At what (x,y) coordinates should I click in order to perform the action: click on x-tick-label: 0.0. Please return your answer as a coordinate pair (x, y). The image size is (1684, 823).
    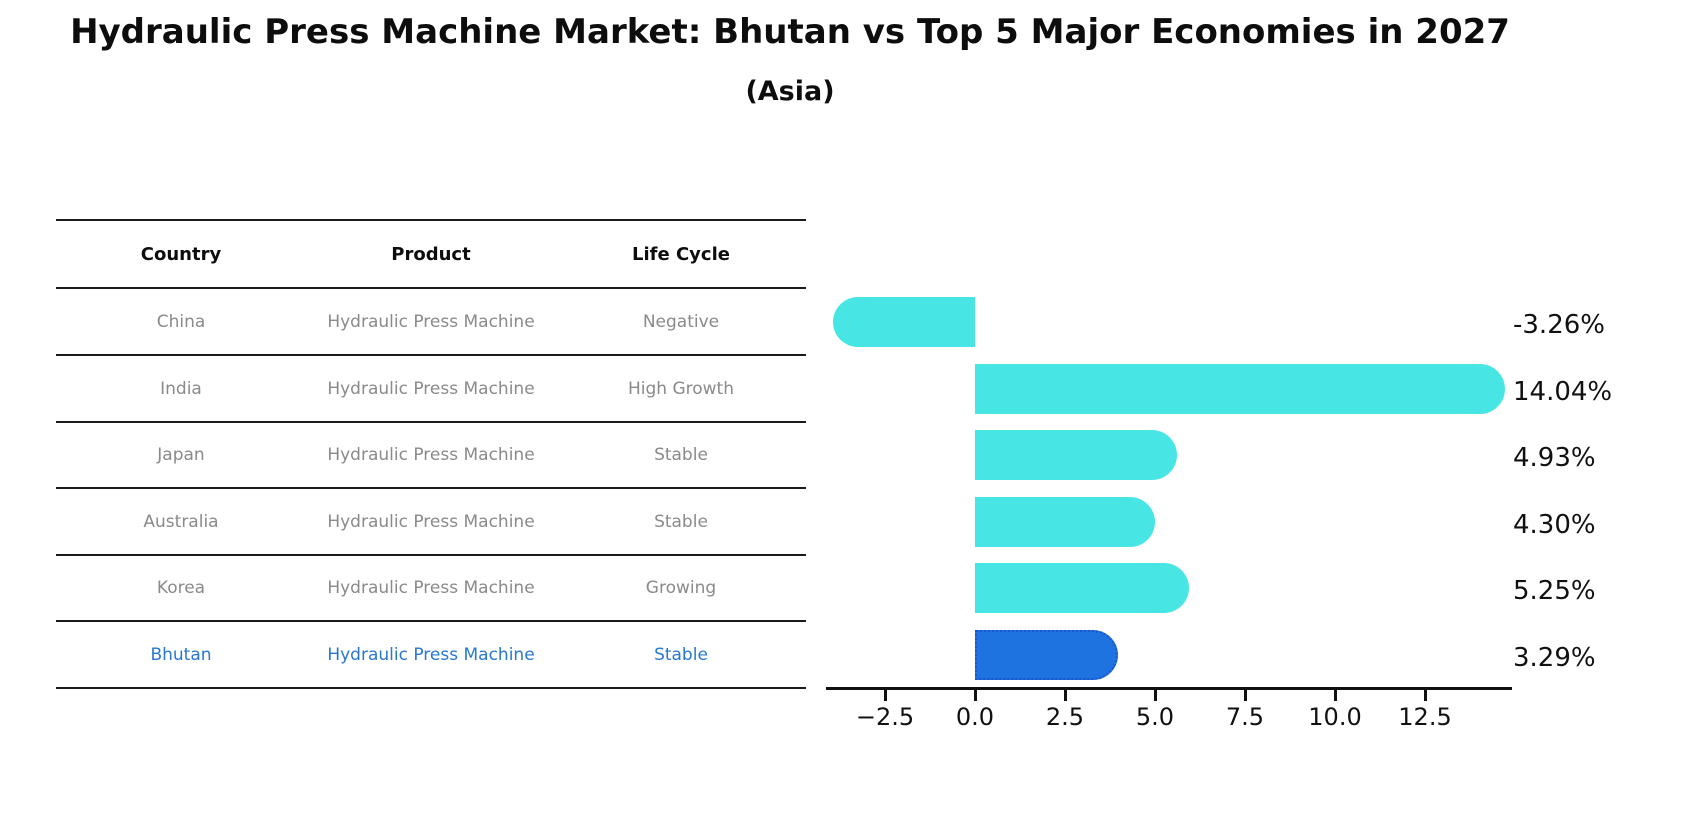
    Looking at the image, I should click on (975, 717).